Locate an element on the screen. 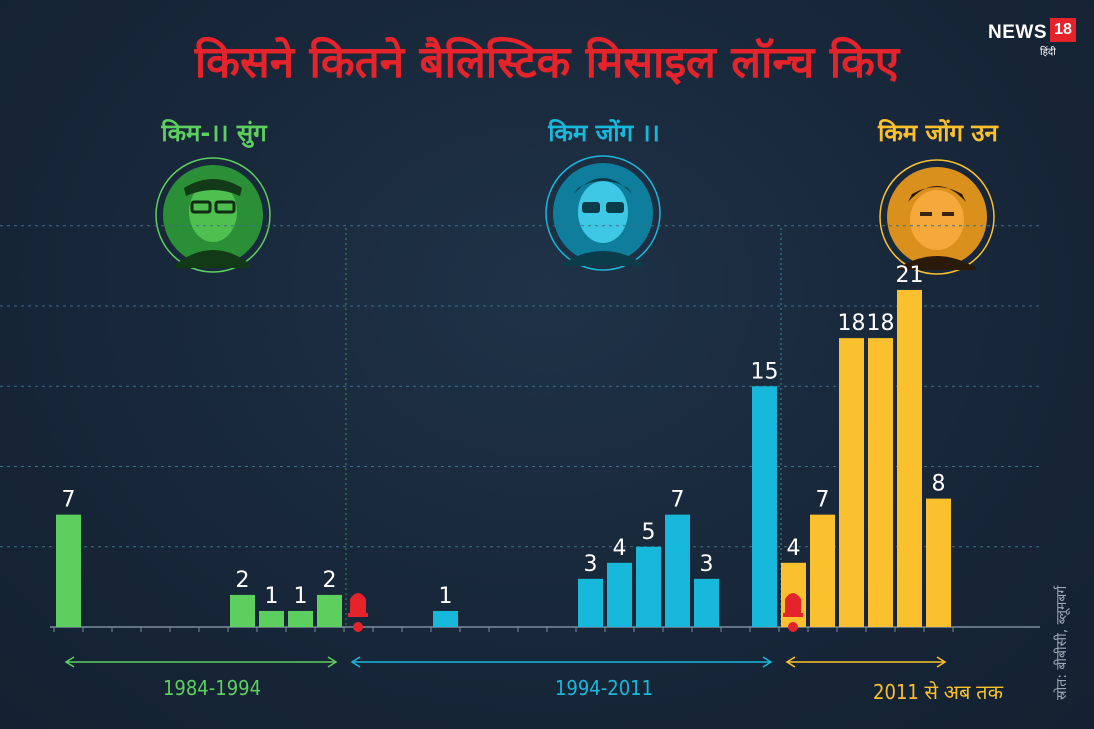 The width and height of the screenshot is (1094, 729). portrait-kim-jong-un-icon is located at coordinates (937, 217).